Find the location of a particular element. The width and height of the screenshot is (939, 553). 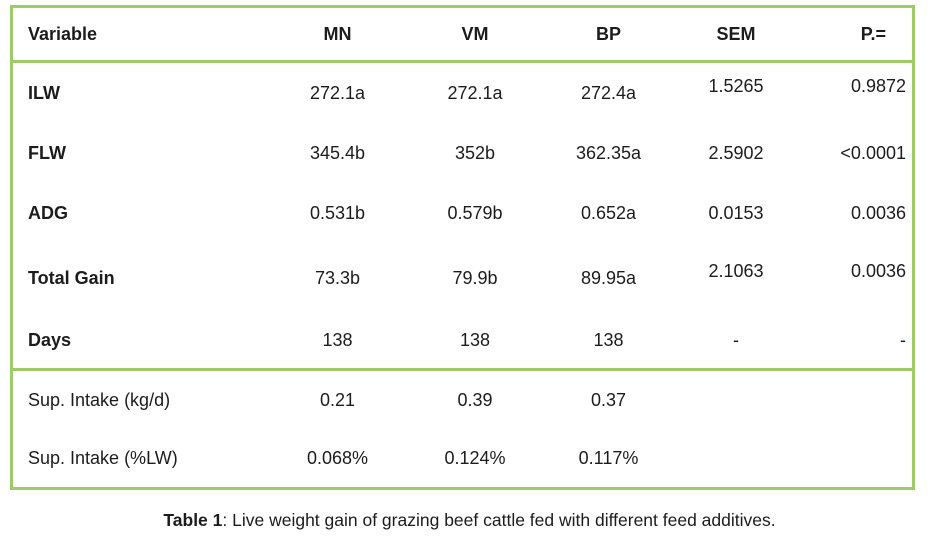

cell-bp: 272.4a is located at coordinates (608, 93).